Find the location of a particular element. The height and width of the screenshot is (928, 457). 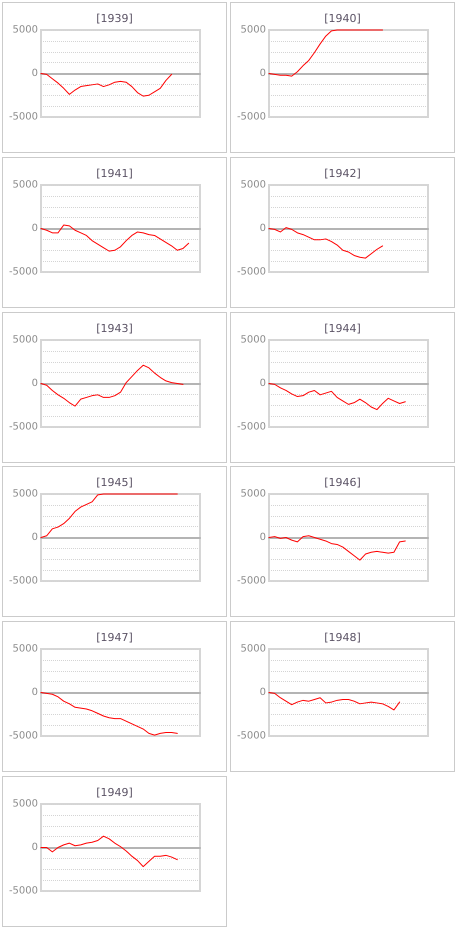

chart-title: [1942] is located at coordinates (342, 173).